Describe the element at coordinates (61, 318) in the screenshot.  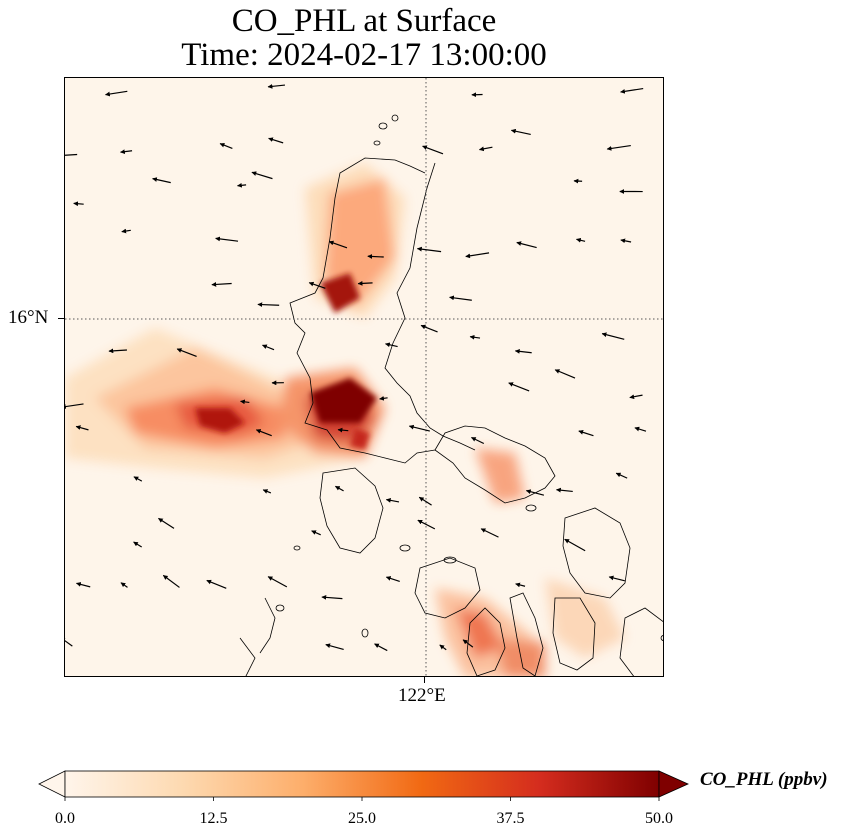
I see `lat-tick-mark` at that location.